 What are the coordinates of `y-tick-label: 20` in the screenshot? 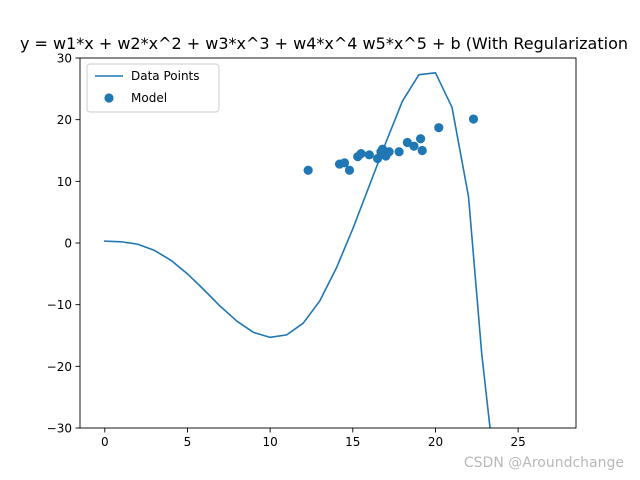 It's located at (64, 120).